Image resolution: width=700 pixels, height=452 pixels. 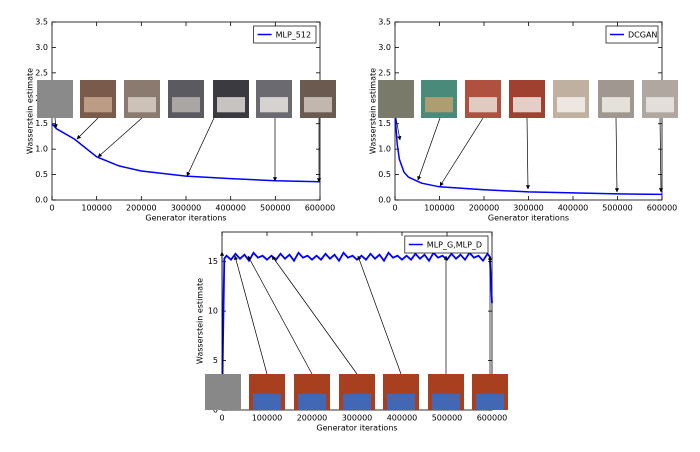 I want to click on y-tick-label: 15, so click(x=213, y=261).